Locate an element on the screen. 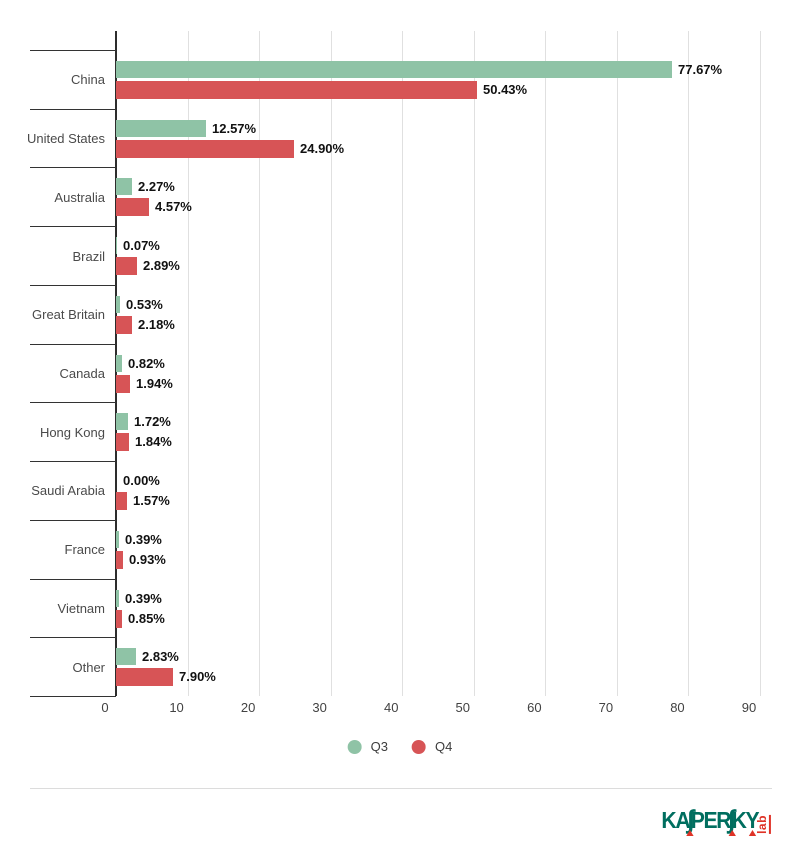 This screenshot has width=800, height=856. bar-q3-brazil is located at coordinates (116, 245).